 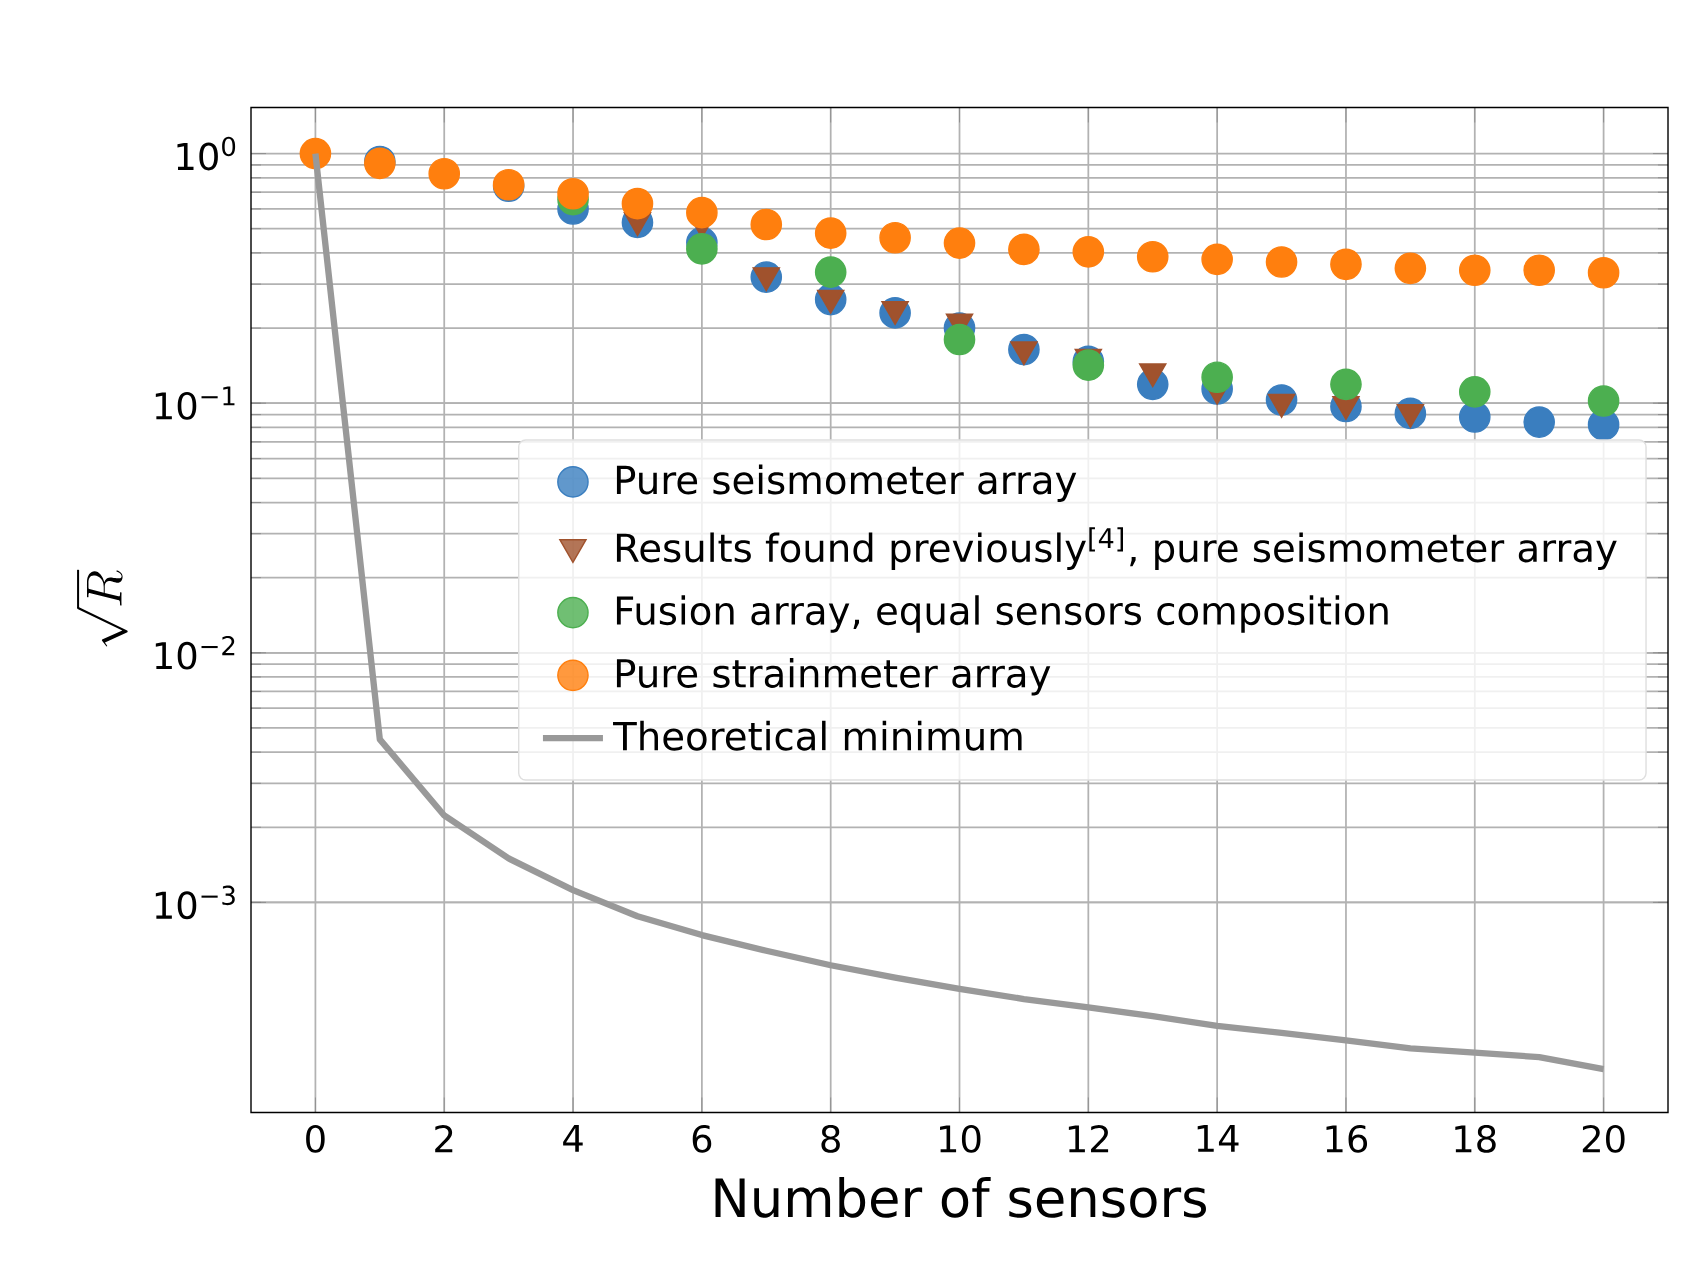 I want to click on x-tick-label: 4, so click(x=573, y=1138).